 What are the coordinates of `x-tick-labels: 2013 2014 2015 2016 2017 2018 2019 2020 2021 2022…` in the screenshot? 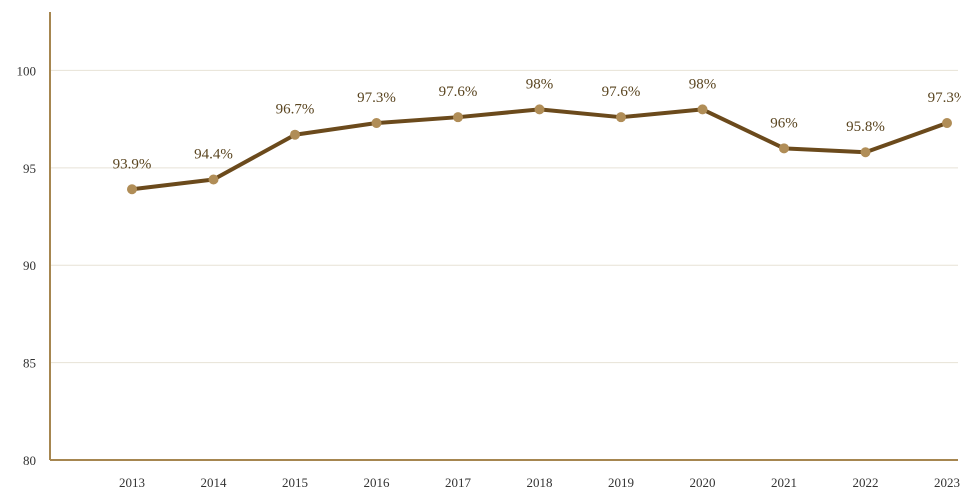 It's located at (539, 482).